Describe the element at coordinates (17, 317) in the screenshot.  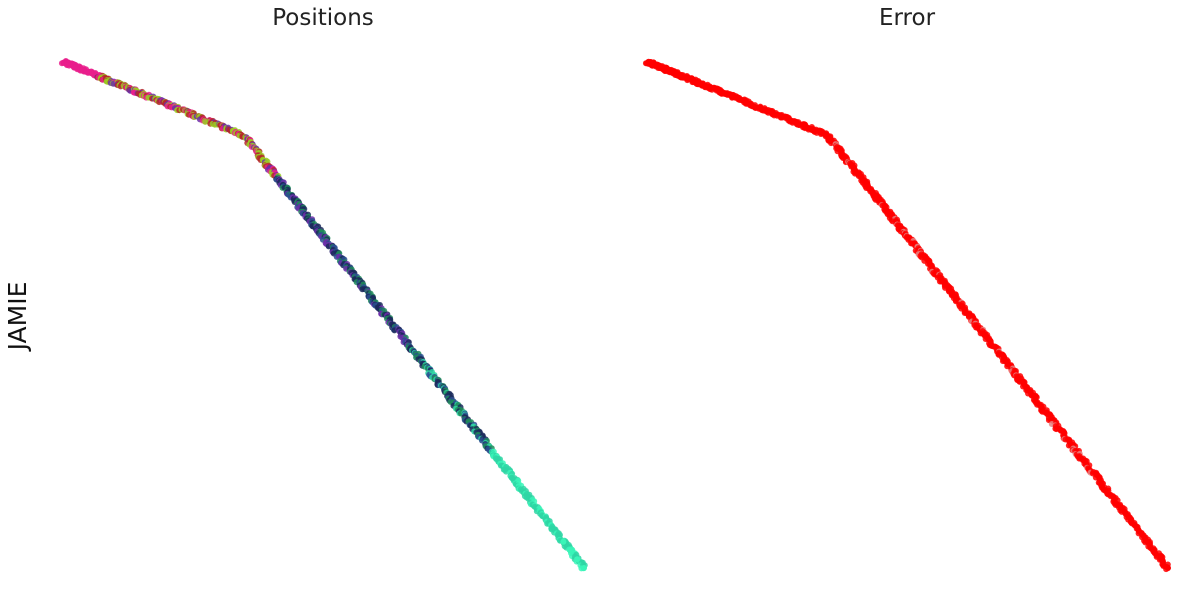
I see `figure-ylabel: JAMIE` at that location.